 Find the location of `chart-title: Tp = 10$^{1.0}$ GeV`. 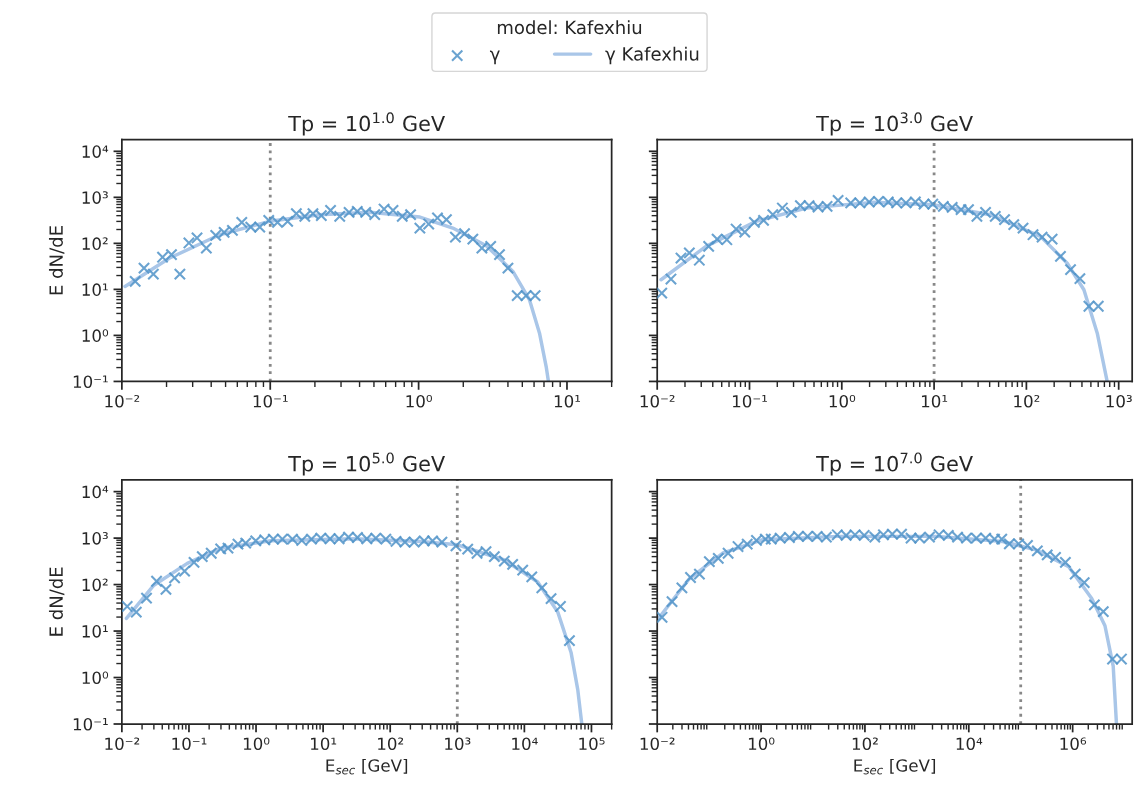

chart-title: Tp = 10$^{1.0}$ GeV is located at coordinates (366, 124).